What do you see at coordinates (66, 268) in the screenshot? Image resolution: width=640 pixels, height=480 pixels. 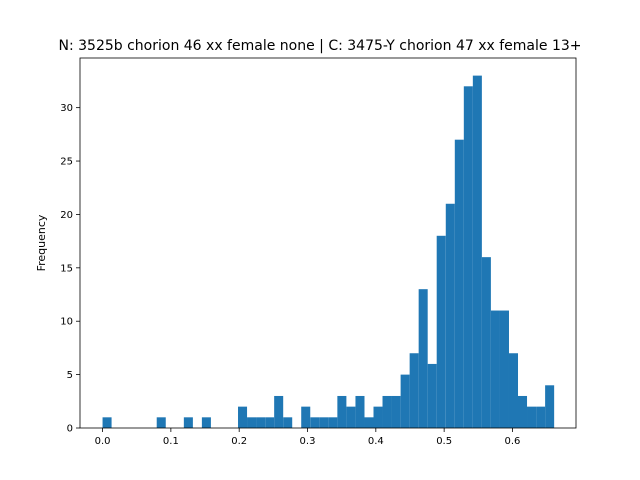 I see `y-tick-label: 15` at bounding box center [66, 268].